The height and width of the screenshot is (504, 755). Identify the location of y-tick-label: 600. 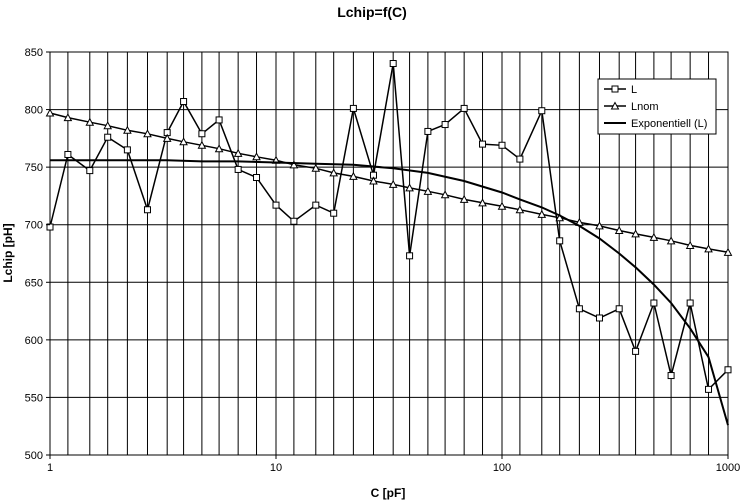
(34, 341).